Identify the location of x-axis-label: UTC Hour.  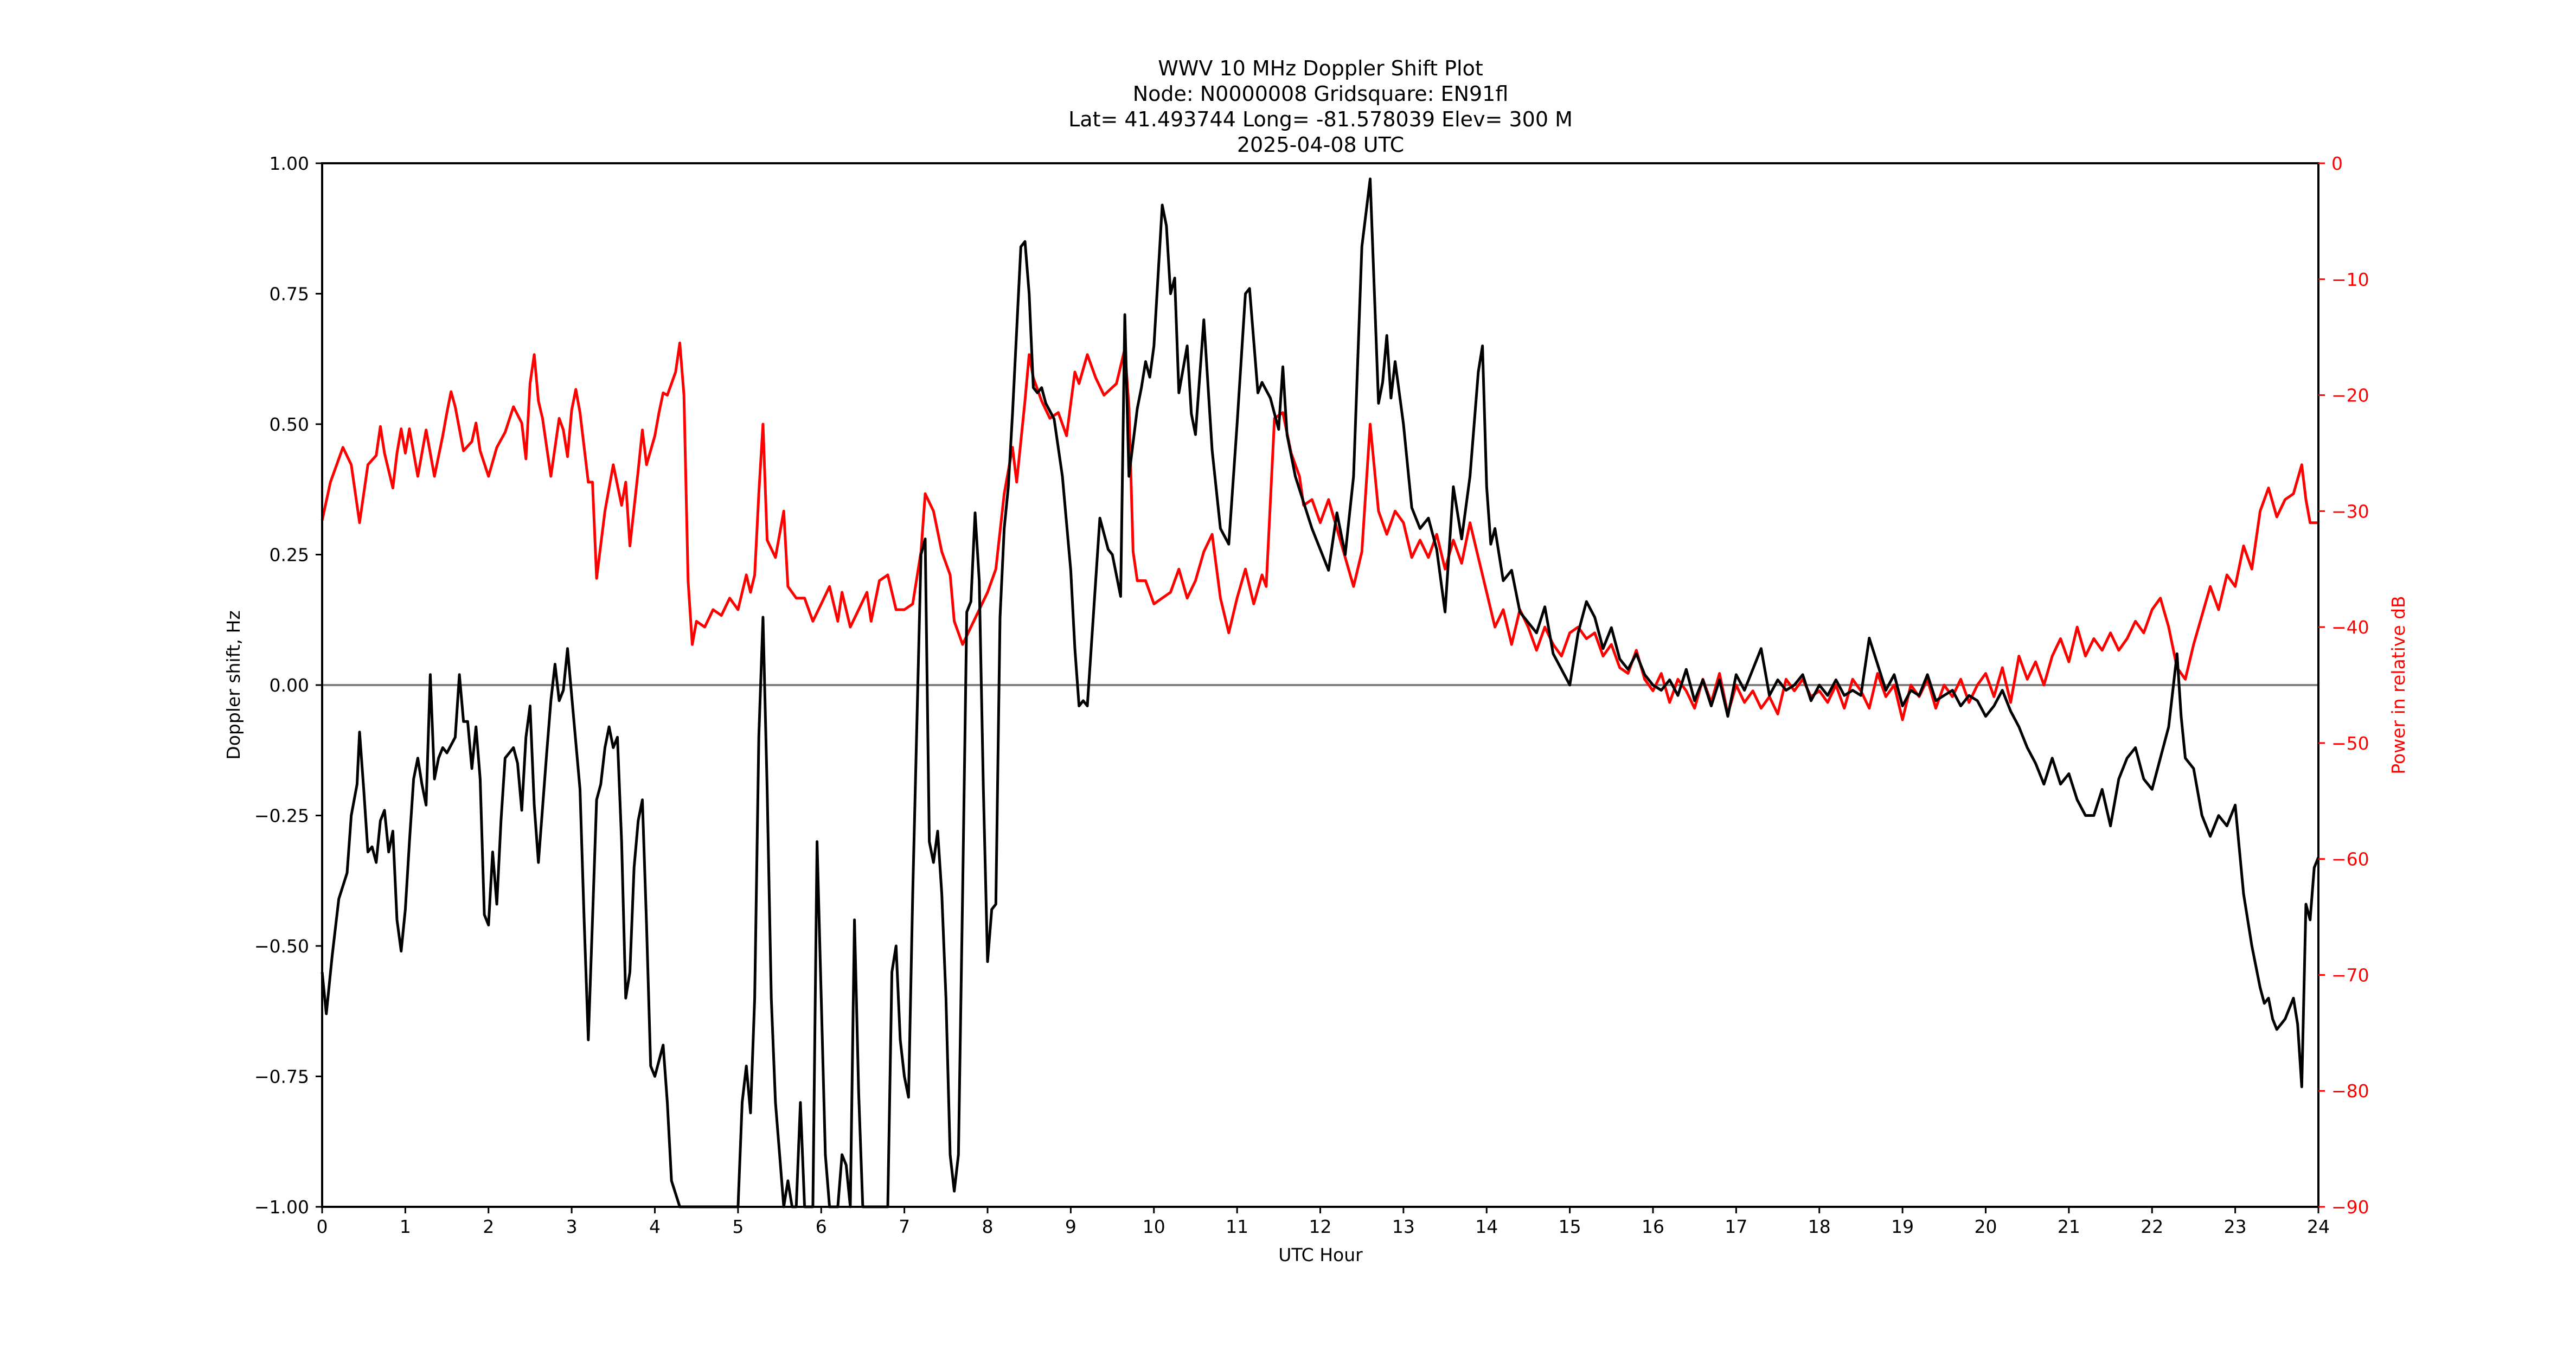
(1320, 1254).